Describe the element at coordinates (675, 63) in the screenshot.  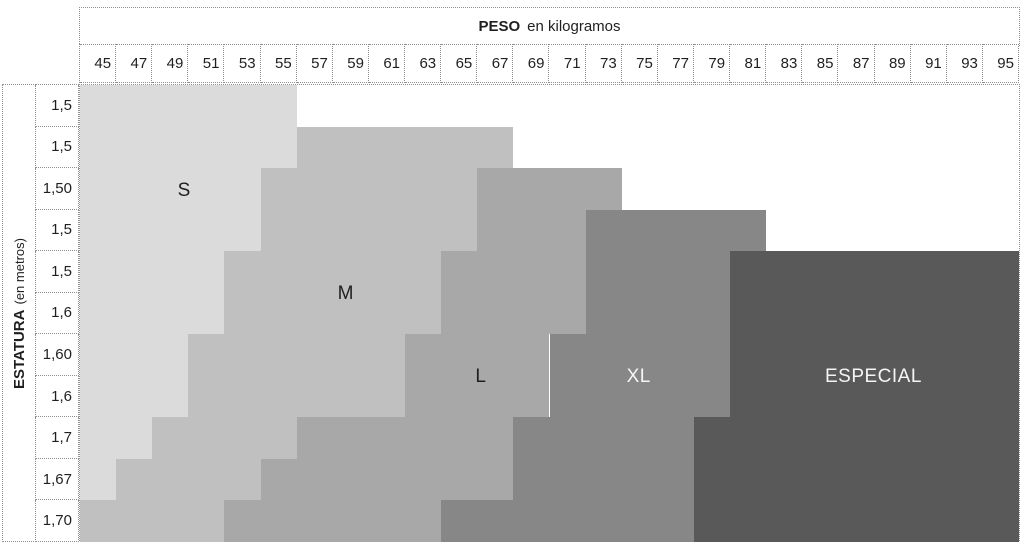
I see `weight-header-cell: 77` at that location.